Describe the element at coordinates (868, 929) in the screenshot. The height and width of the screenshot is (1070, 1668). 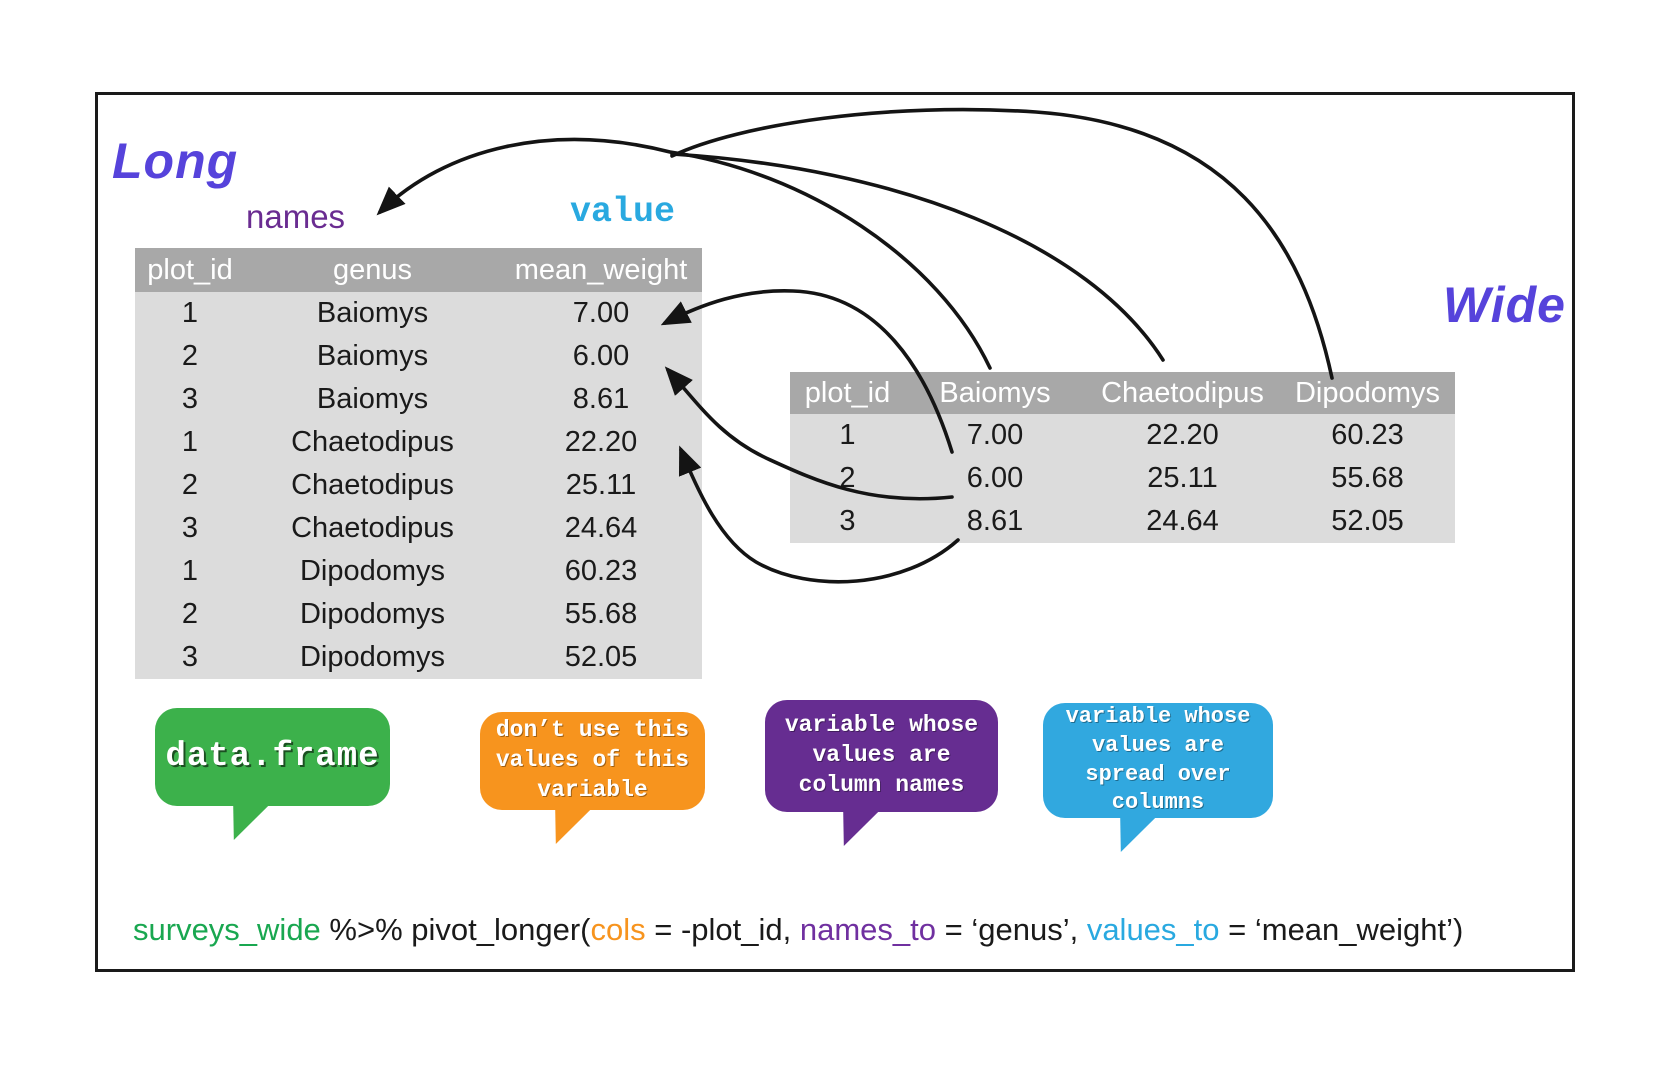
I see `code-segment: names_to` at that location.